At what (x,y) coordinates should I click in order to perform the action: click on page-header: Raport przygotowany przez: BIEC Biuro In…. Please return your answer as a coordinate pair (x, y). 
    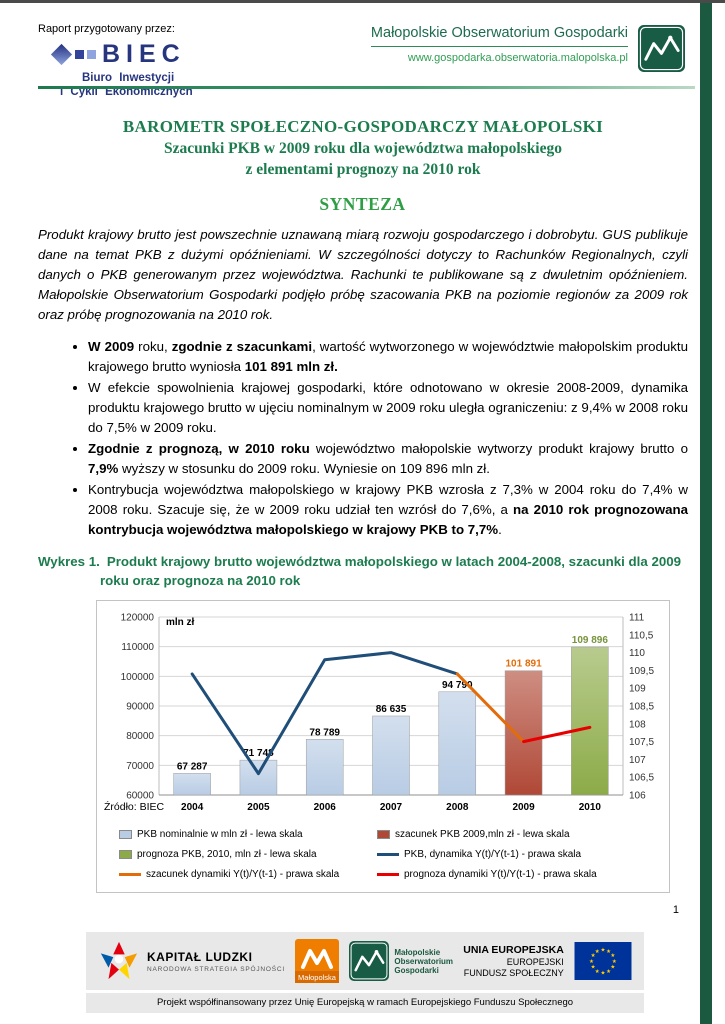
    Looking at the image, I should click on (366, 54).